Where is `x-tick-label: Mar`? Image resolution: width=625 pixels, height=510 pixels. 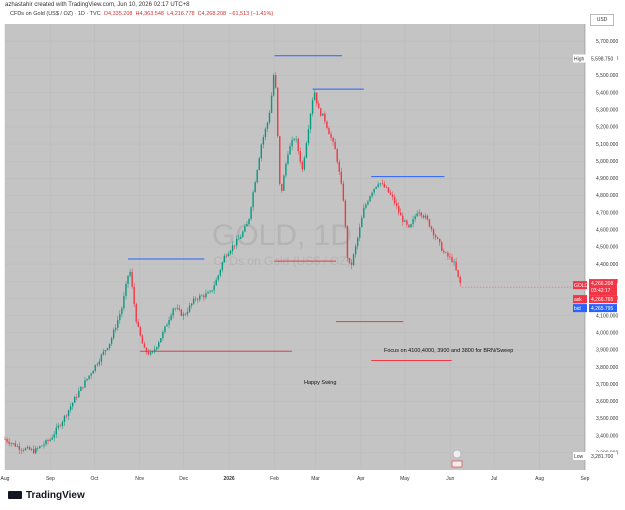 x-tick-label: Mar is located at coordinates (315, 479).